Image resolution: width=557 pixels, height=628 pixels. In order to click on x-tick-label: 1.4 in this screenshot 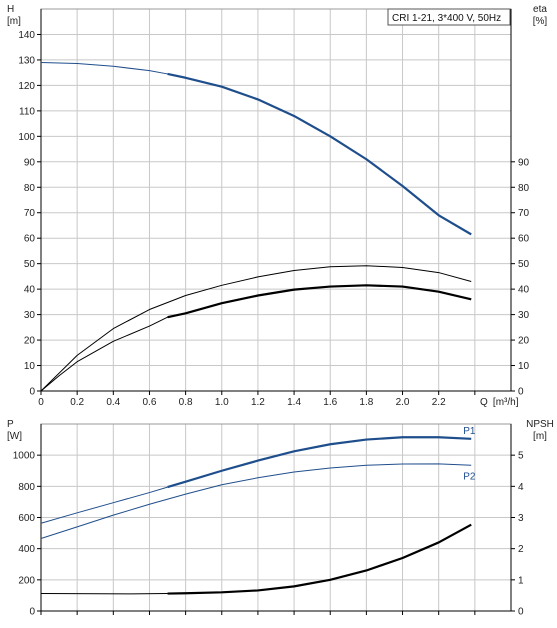, I will do `click(294, 402)`.